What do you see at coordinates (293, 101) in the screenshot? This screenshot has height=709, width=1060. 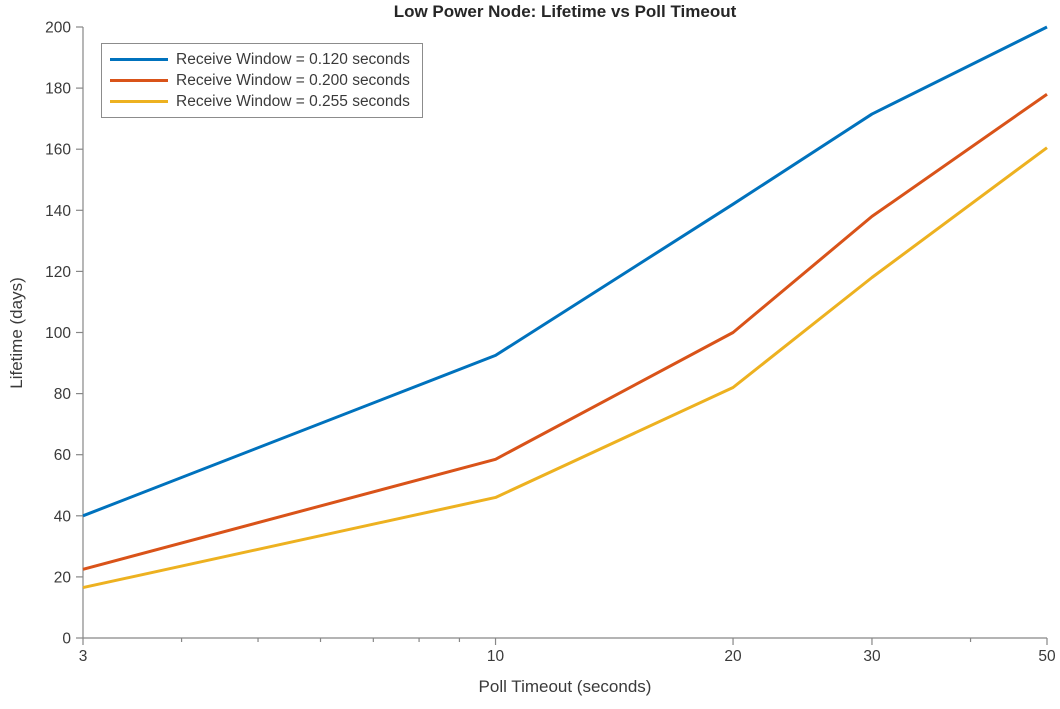 I see `legend-label: Receive Window = 0.255 seconds` at bounding box center [293, 101].